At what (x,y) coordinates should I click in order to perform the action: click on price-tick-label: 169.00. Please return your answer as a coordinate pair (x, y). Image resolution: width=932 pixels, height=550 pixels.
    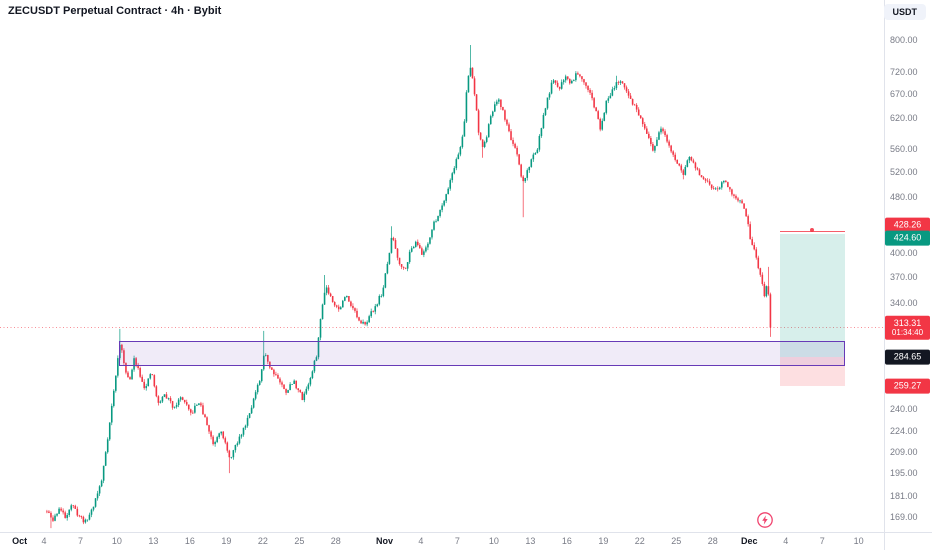
    Looking at the image, I should click on (904, 517).